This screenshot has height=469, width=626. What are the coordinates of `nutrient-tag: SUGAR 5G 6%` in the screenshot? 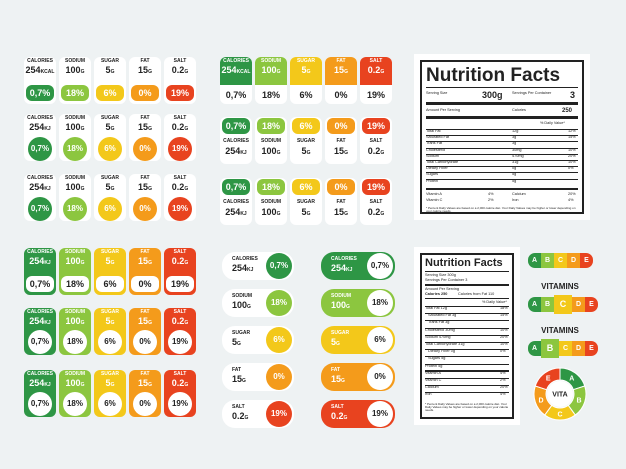 It's located at (110, 331).